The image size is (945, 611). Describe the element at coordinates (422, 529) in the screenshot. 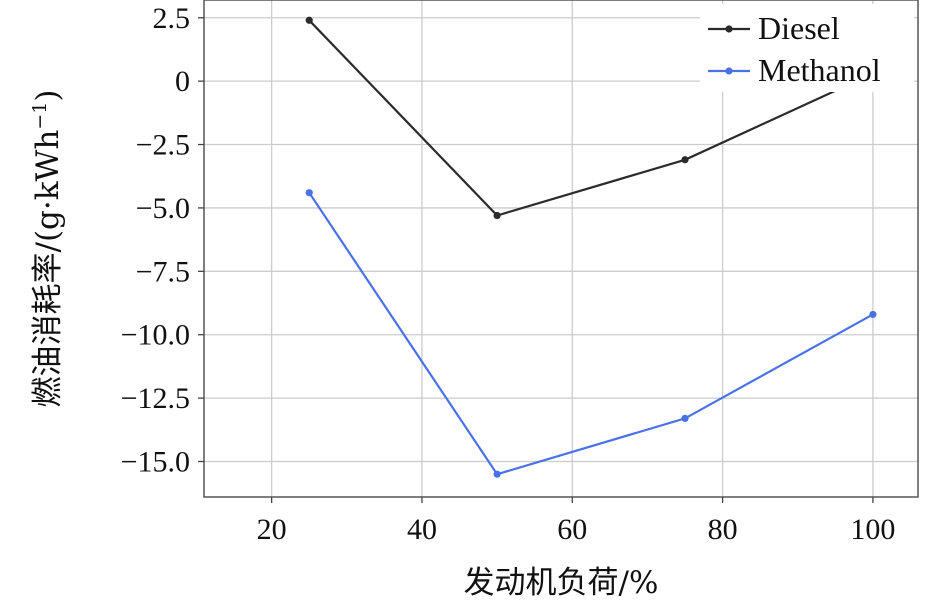

I see `x-tick-label: 40` at that location.